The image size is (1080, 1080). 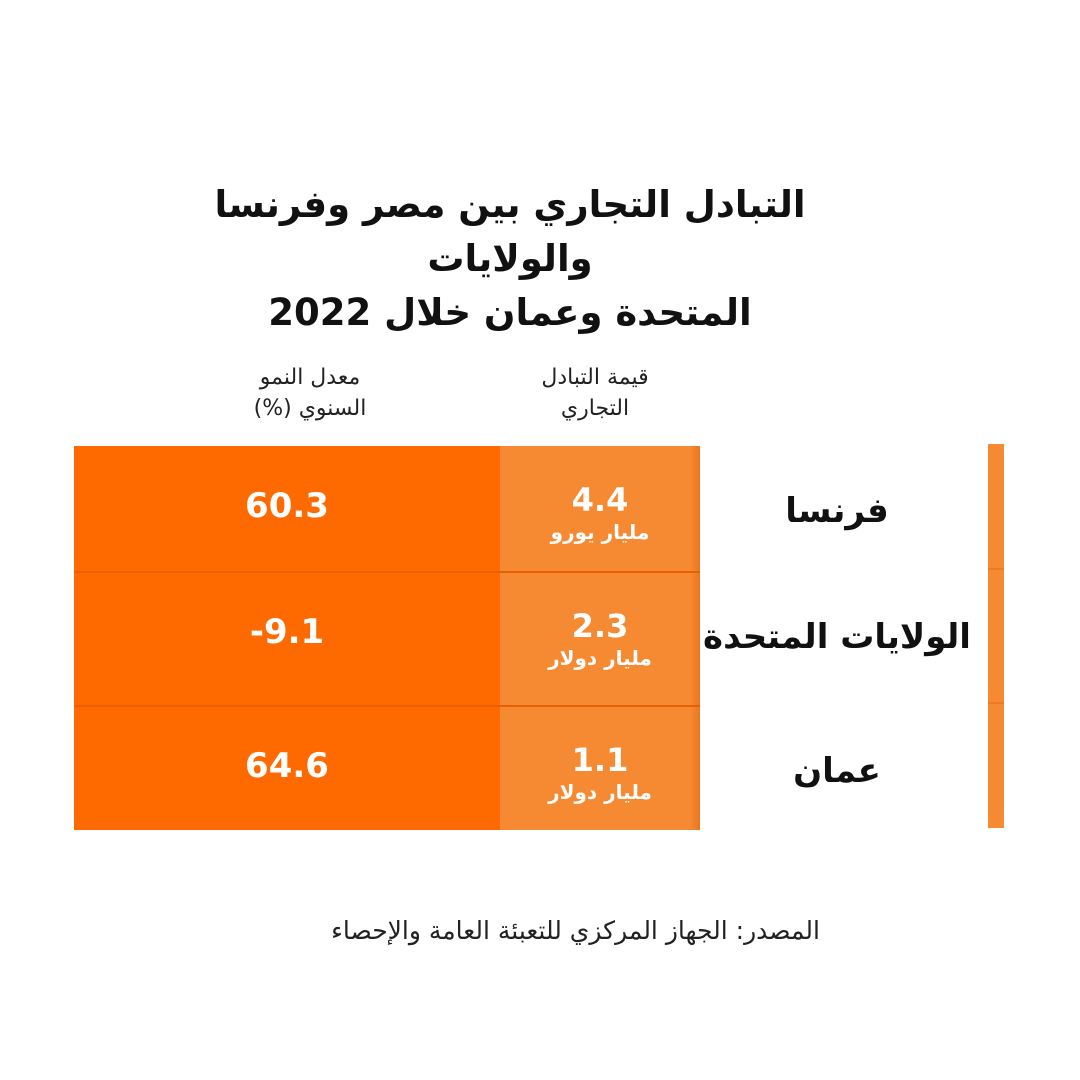 What do you see at coordinates (310, 393) in the screenshot?
I see `column-header-growth-rate: معدل النمو السنوي (%)` at bounding box center [310, 393].